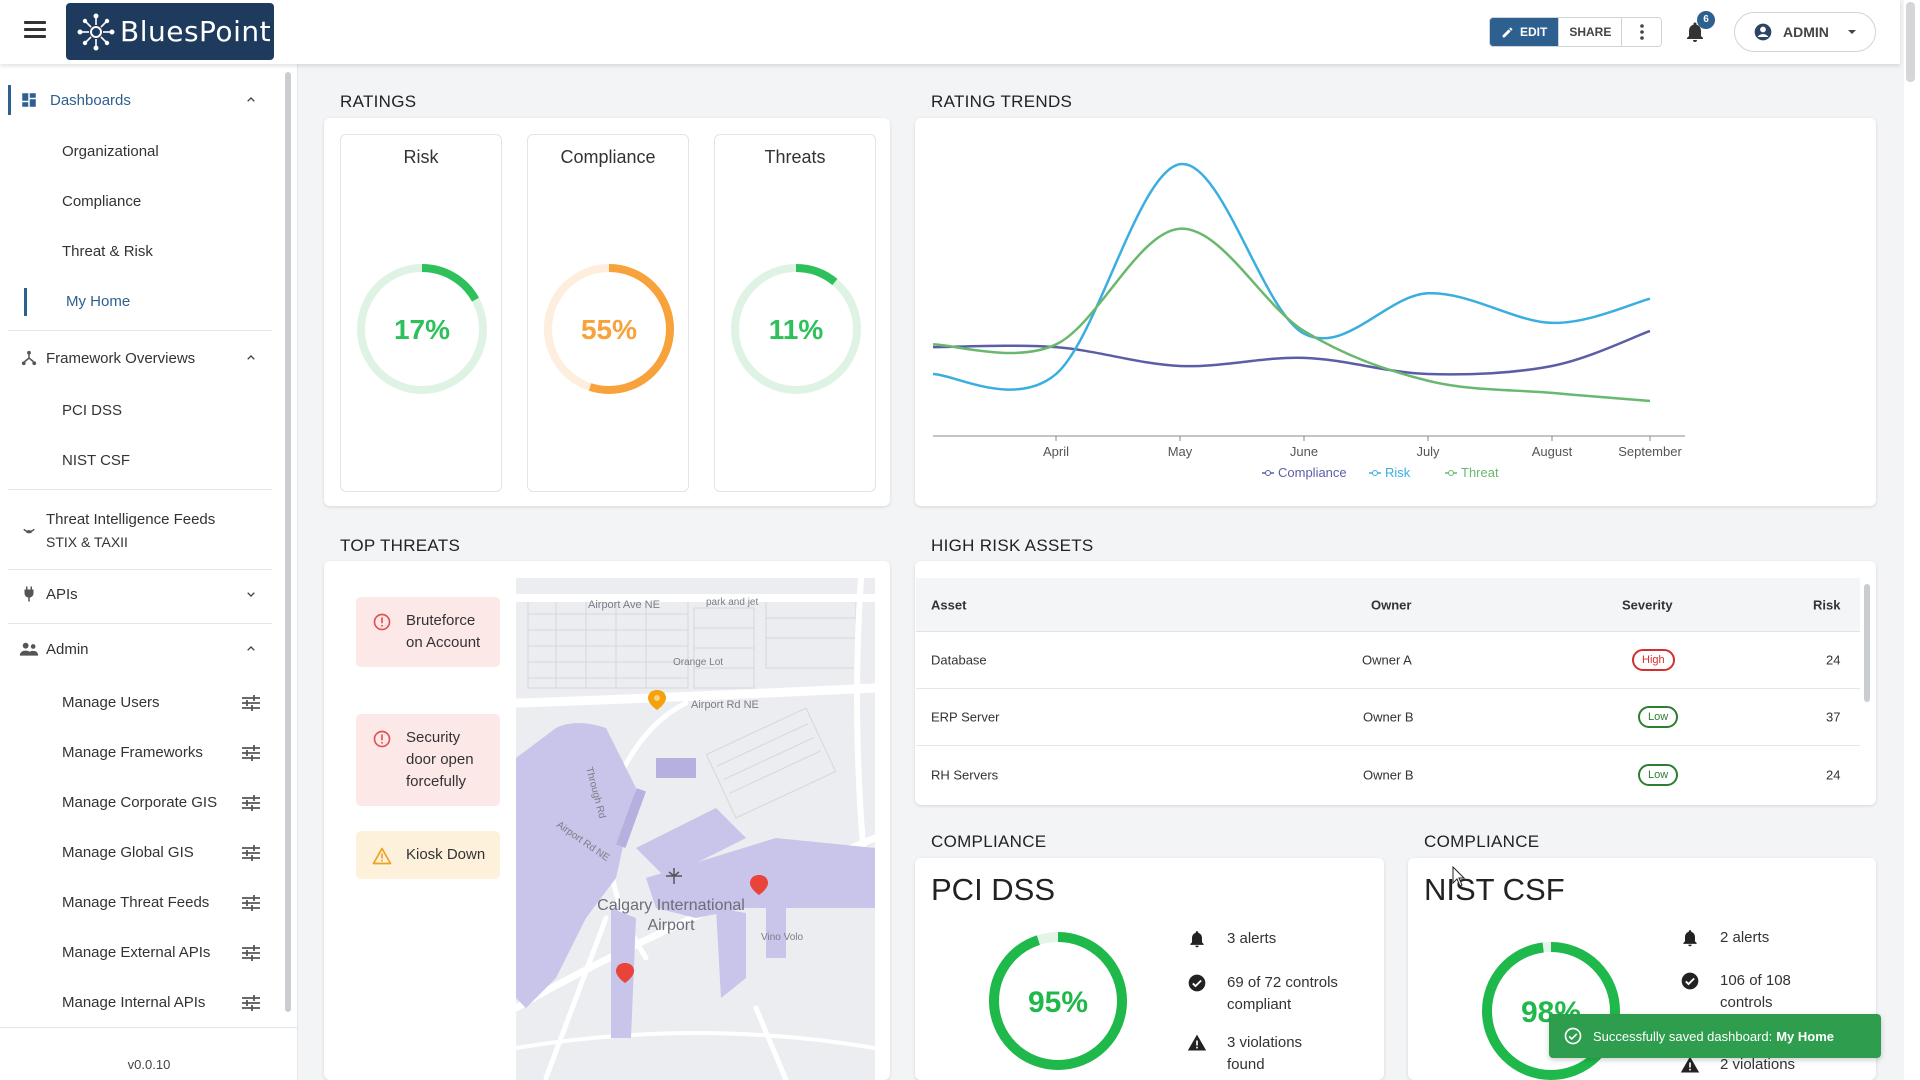 The height and width of the screenshot is (1080, 1920). I want to click on sidebar-scrollbar, so click(288, 542).